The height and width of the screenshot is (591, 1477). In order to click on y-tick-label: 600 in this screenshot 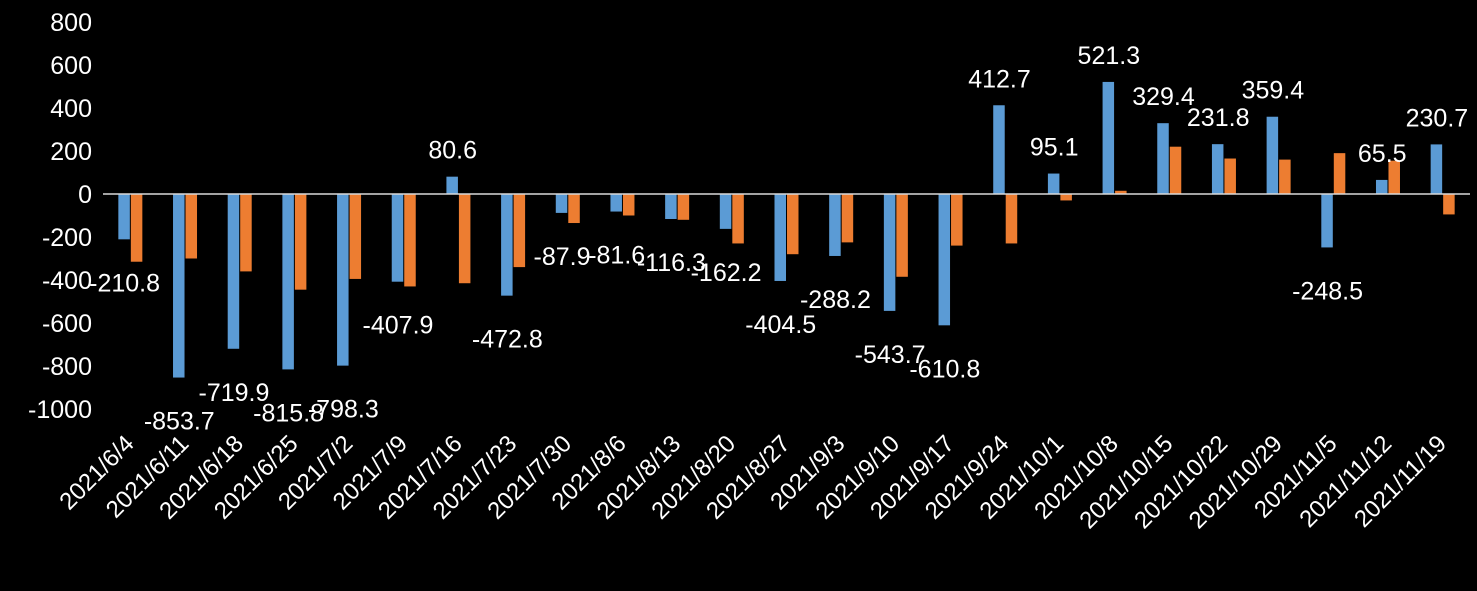, I will do `click(71, 66)`.